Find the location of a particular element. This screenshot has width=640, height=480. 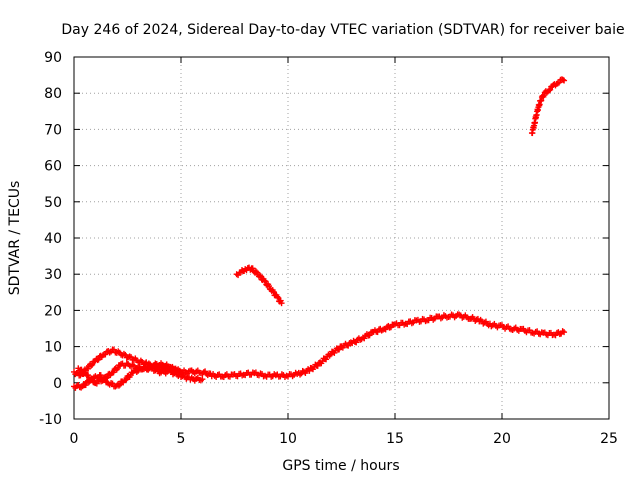

y-tick-label: 60 is located at coordinates (53, 167).